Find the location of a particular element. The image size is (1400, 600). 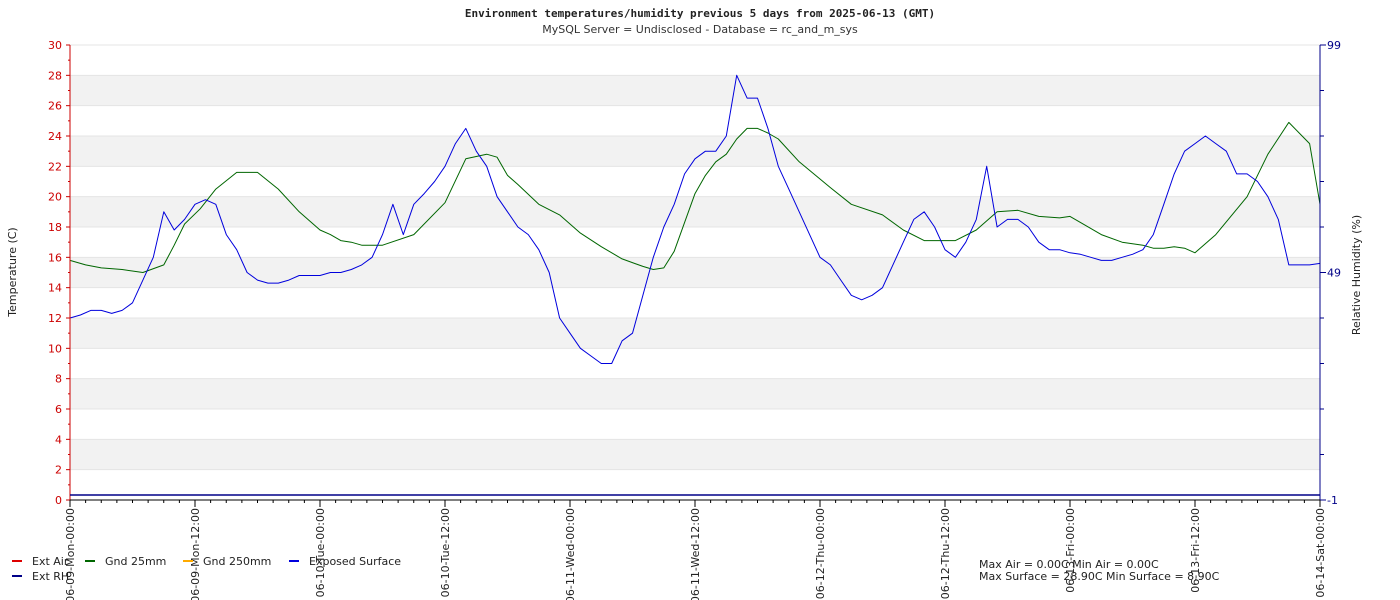

y-tick-label: 4 is located at coordinates (58, 439).